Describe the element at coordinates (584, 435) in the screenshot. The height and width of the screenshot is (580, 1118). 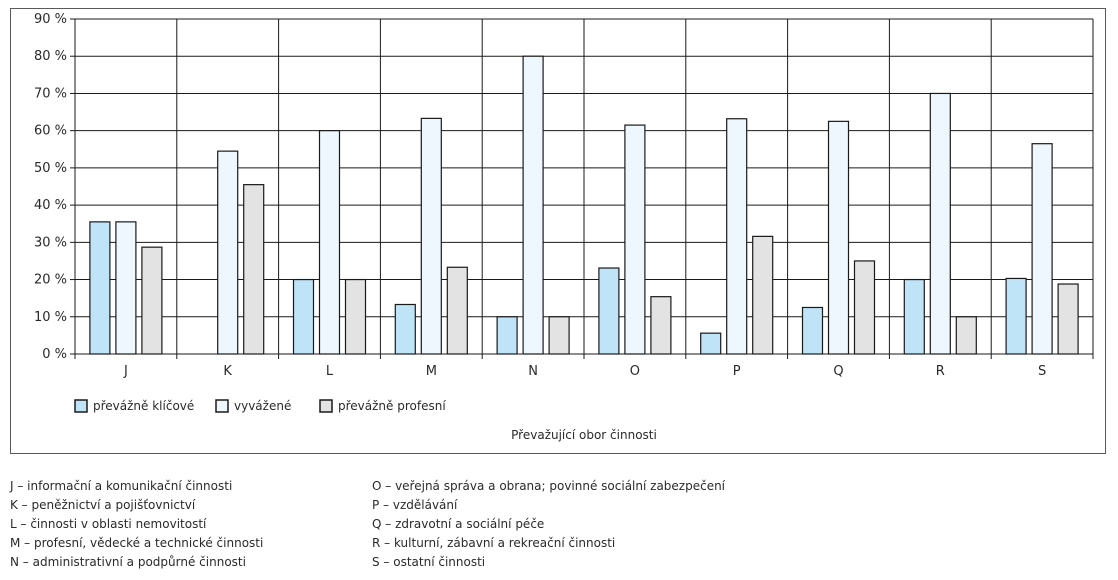
I see `x-axis-label: Převažující obor činnosti` at that location.